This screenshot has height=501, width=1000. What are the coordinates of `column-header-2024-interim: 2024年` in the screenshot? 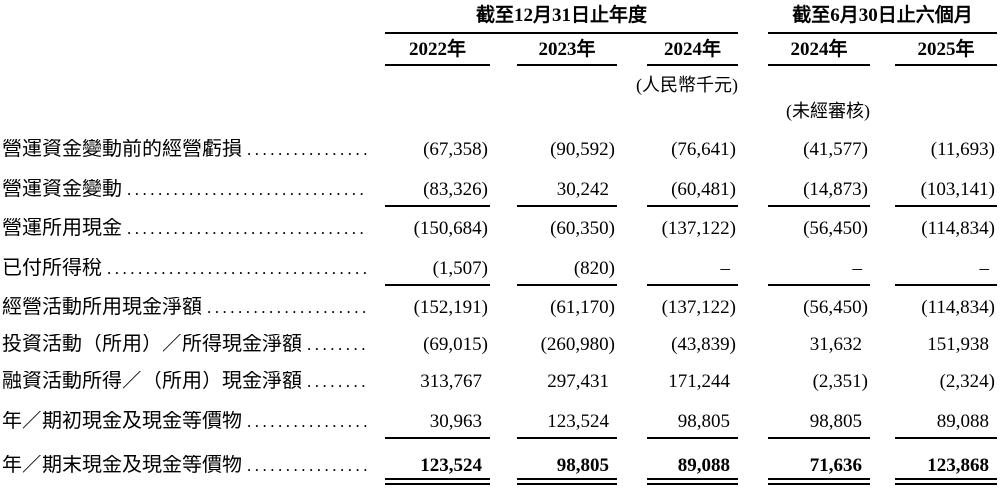 It's located at (819, 53).